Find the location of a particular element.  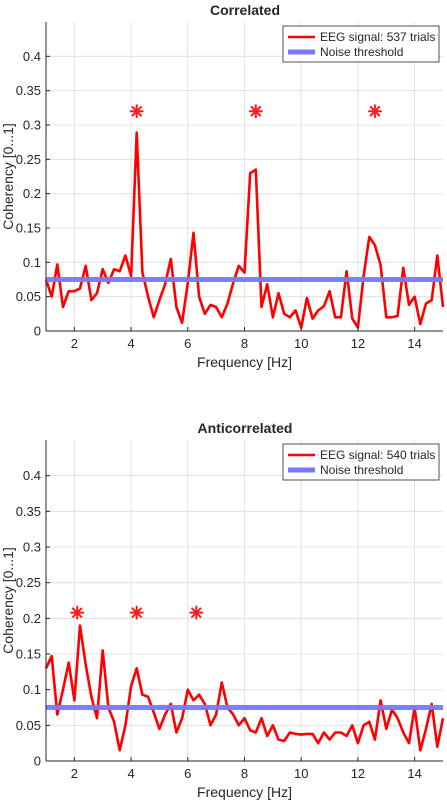

panel-title-correlated: Correlated is located at coordinates (245, 10).